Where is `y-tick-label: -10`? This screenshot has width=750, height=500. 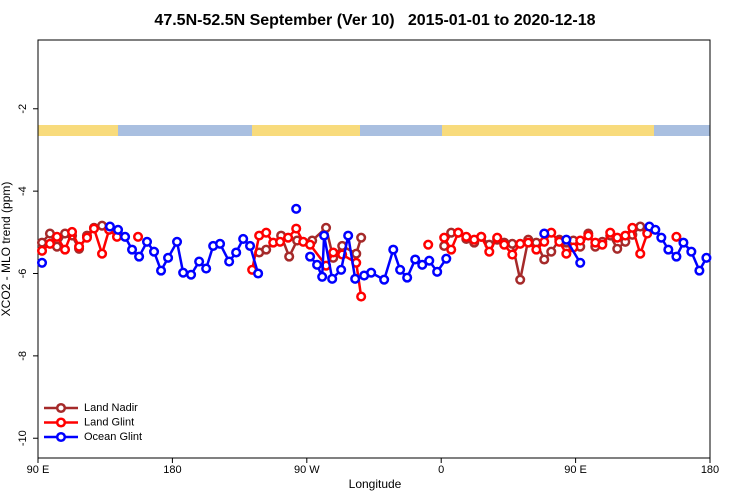 y-tick-label: -10 is located at coordinates (23, 438).